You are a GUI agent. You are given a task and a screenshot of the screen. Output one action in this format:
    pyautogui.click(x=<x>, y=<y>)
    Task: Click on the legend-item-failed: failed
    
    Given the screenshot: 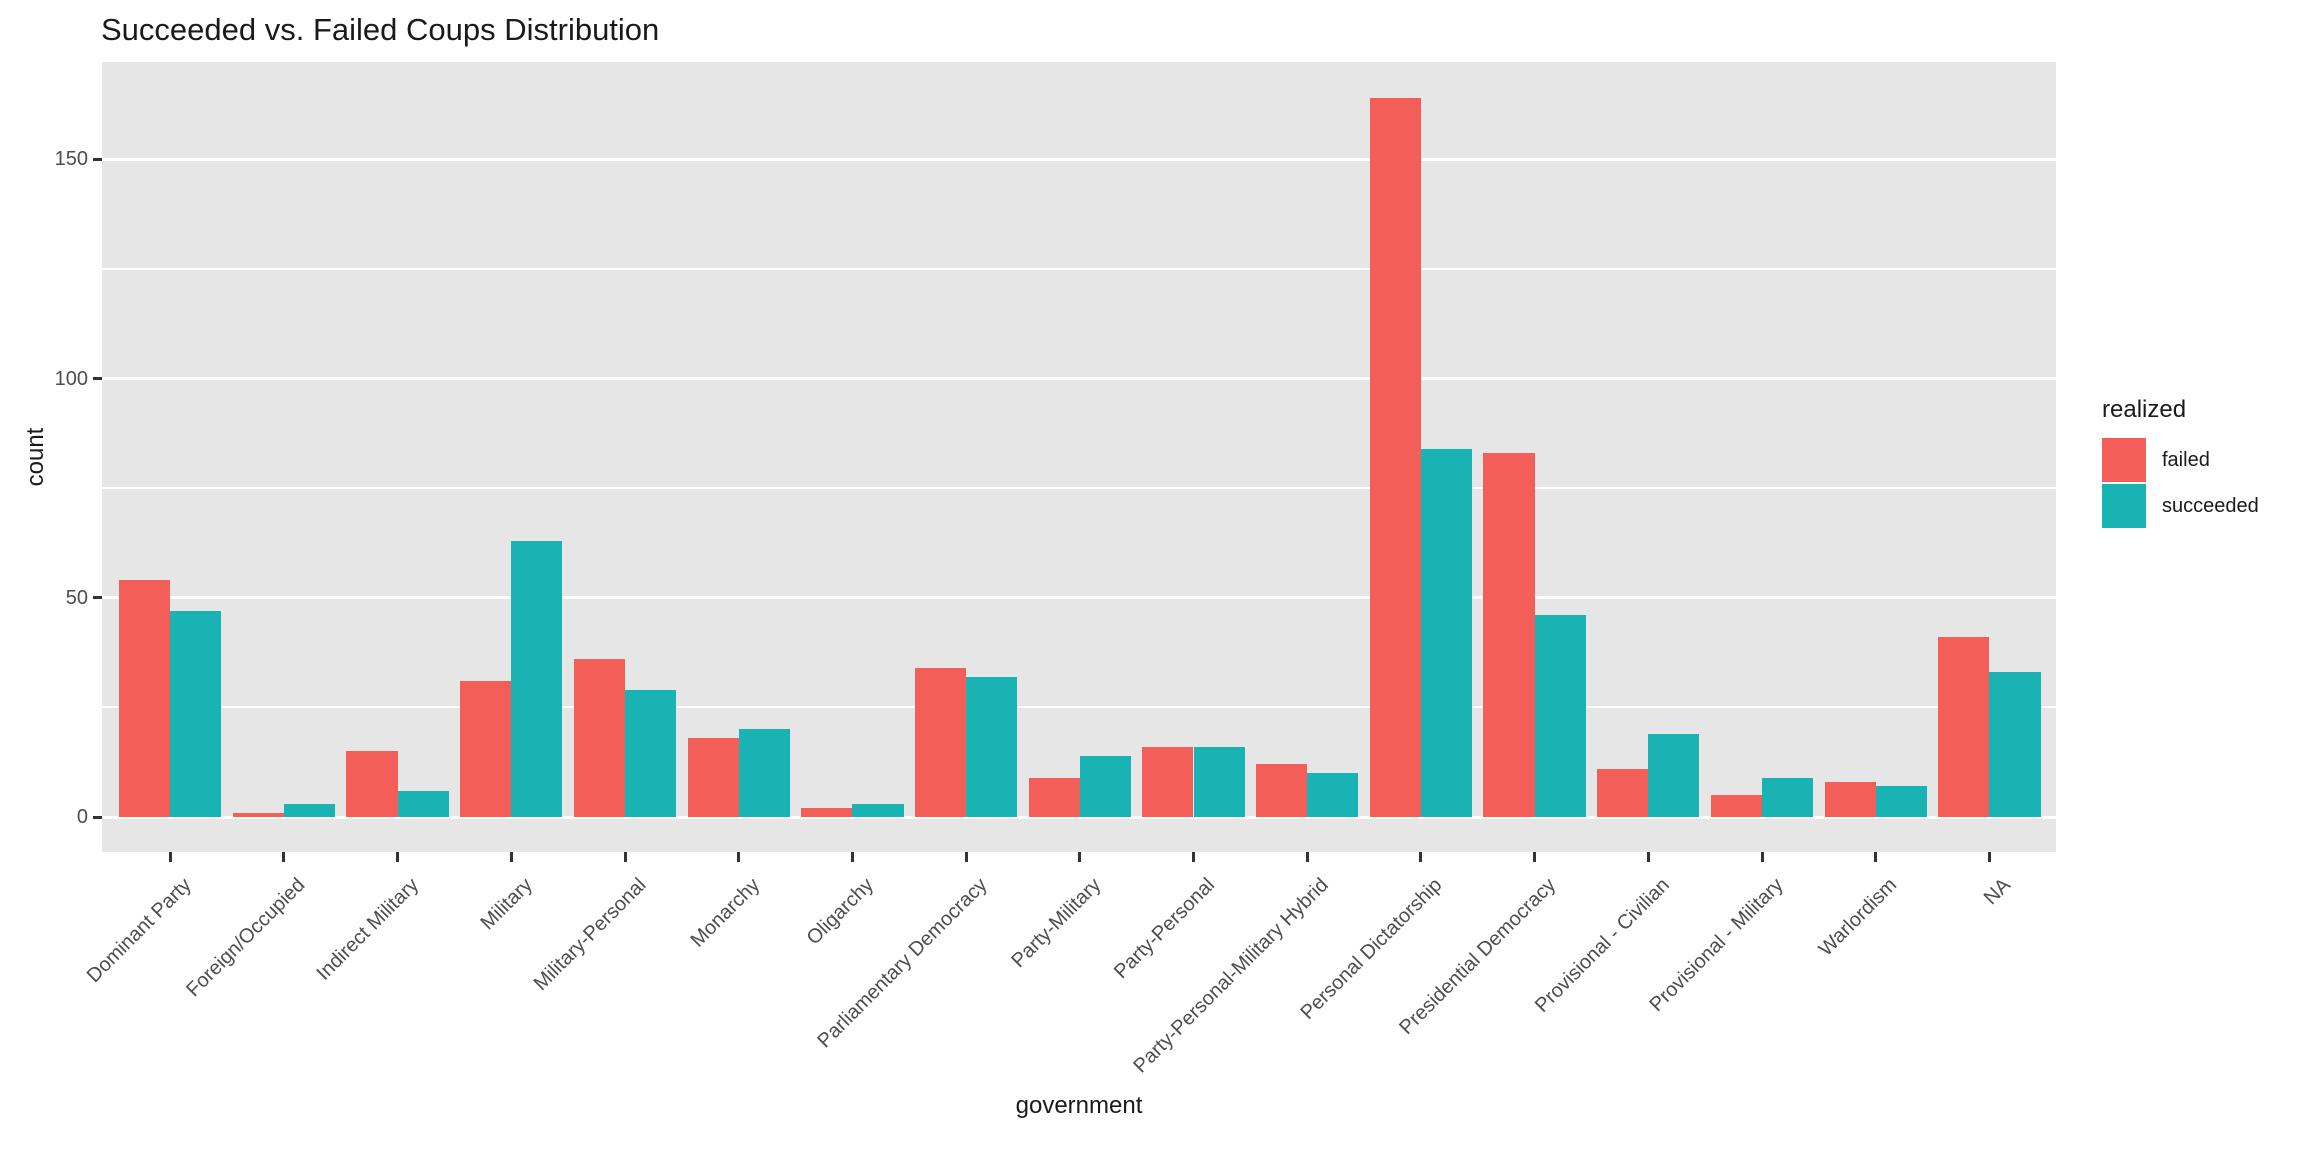 What is the action you would take?
    pyautogui.click(x=2180, y=460)
    